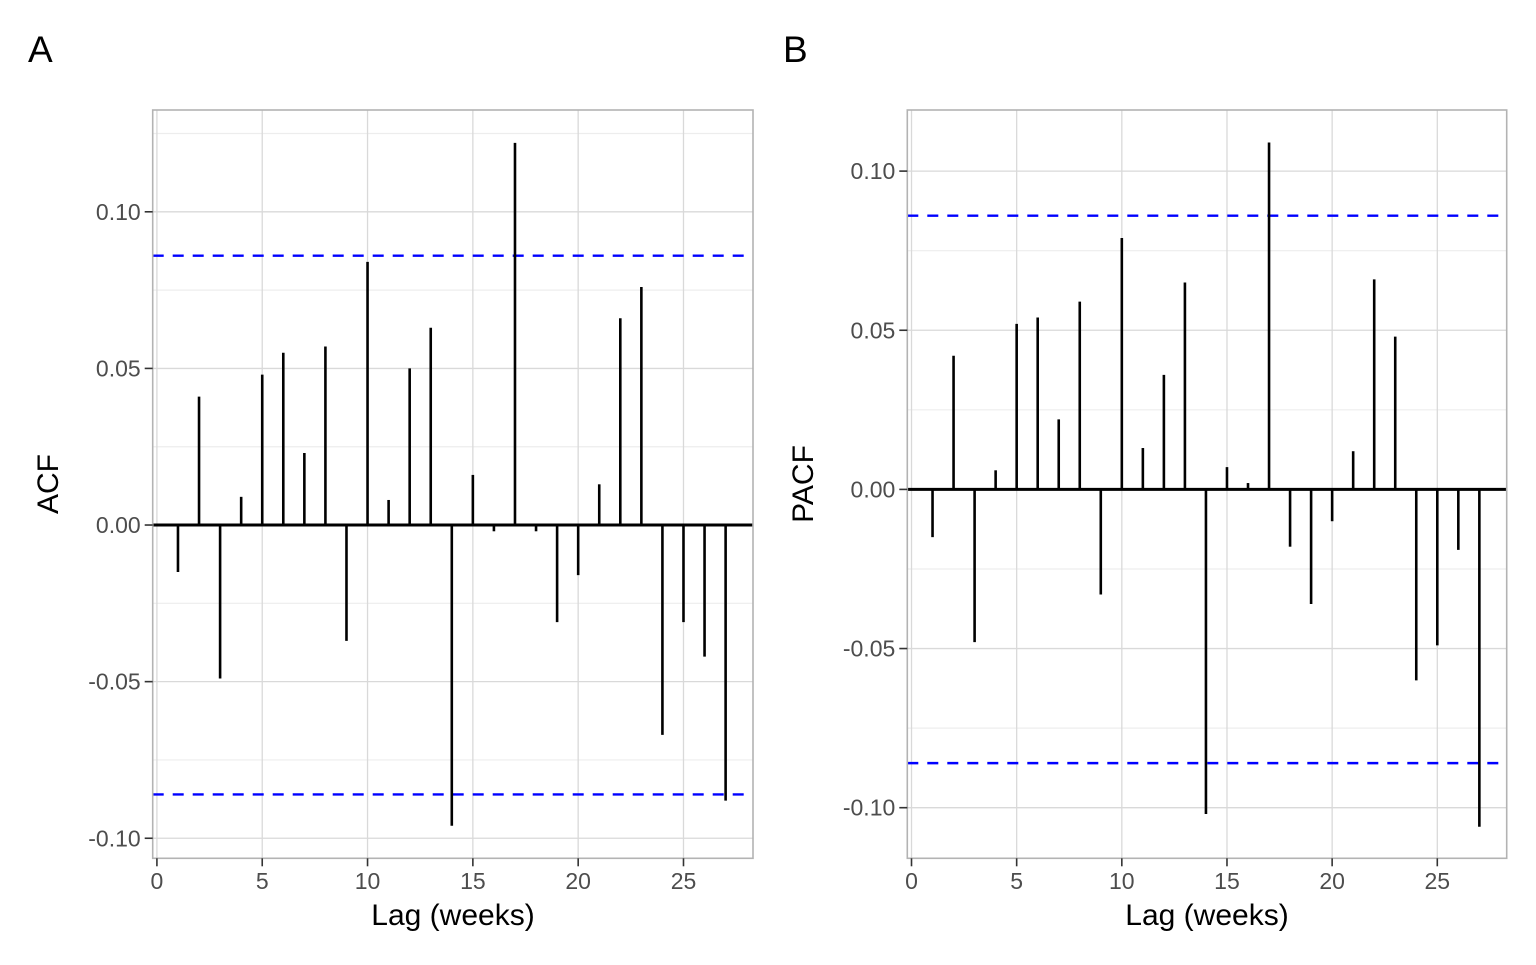 This screenshot has width=1536, height=965. Describe the element at coordinates (795, 49) in the screenshot. I see `panel-b-title: B` at that location.